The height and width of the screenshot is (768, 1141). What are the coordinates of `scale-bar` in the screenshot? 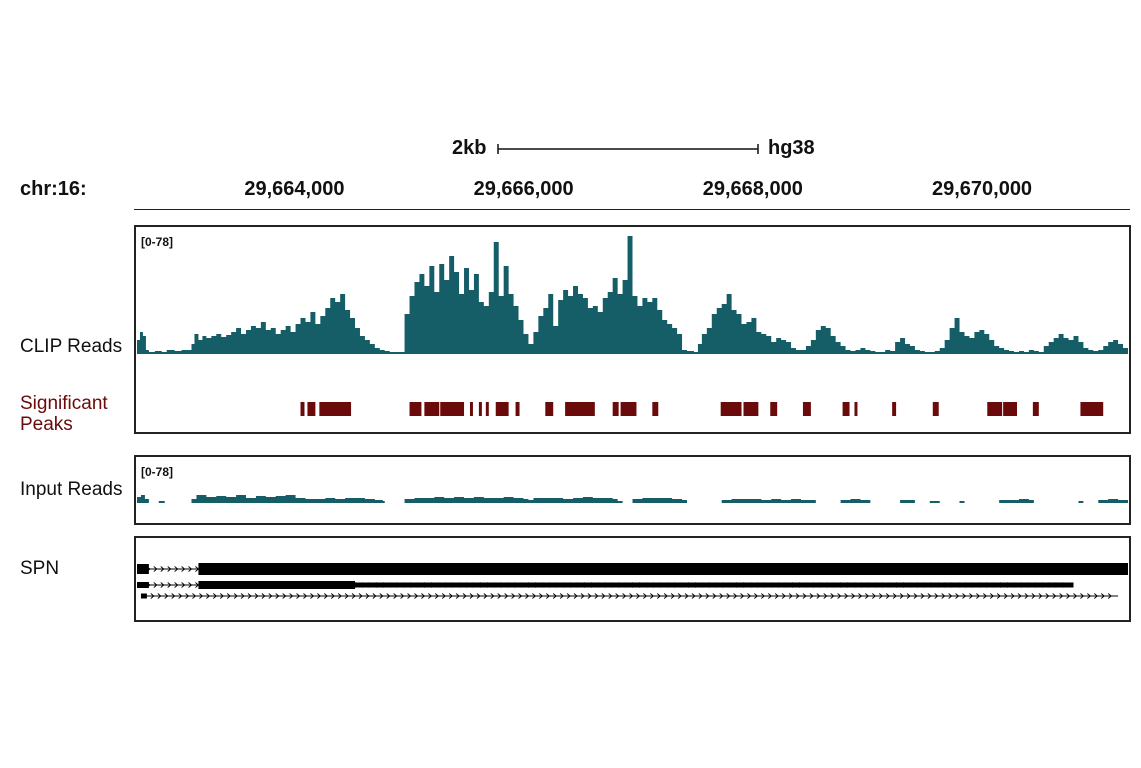 It's located at (628, 149).